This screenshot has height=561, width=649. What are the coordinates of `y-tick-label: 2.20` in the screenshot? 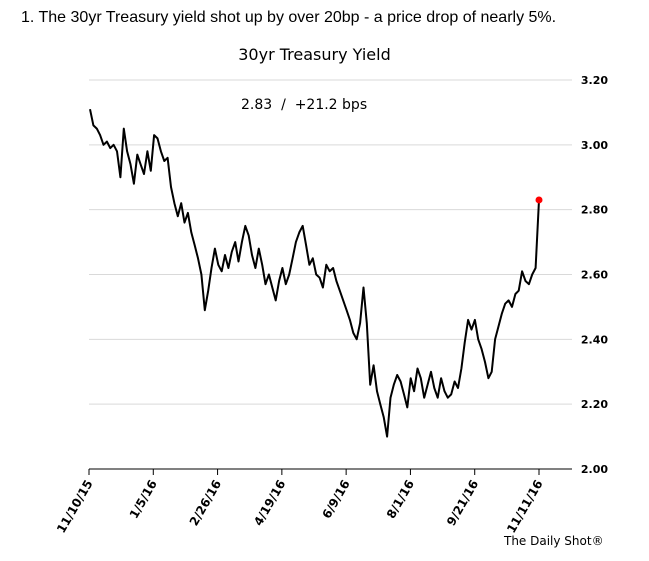 It's located at (594, 404).